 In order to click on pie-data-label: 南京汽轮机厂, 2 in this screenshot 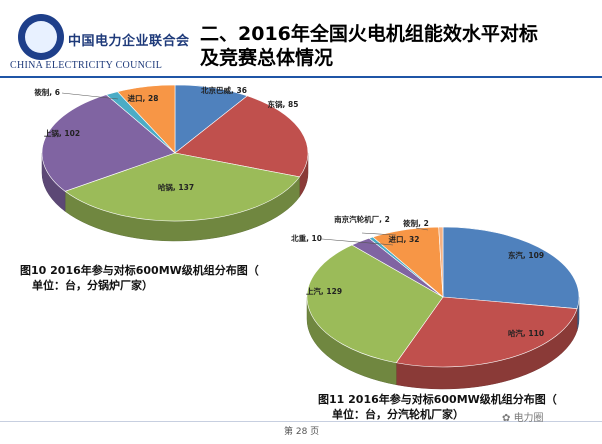, I will do `click(362, 219)`.